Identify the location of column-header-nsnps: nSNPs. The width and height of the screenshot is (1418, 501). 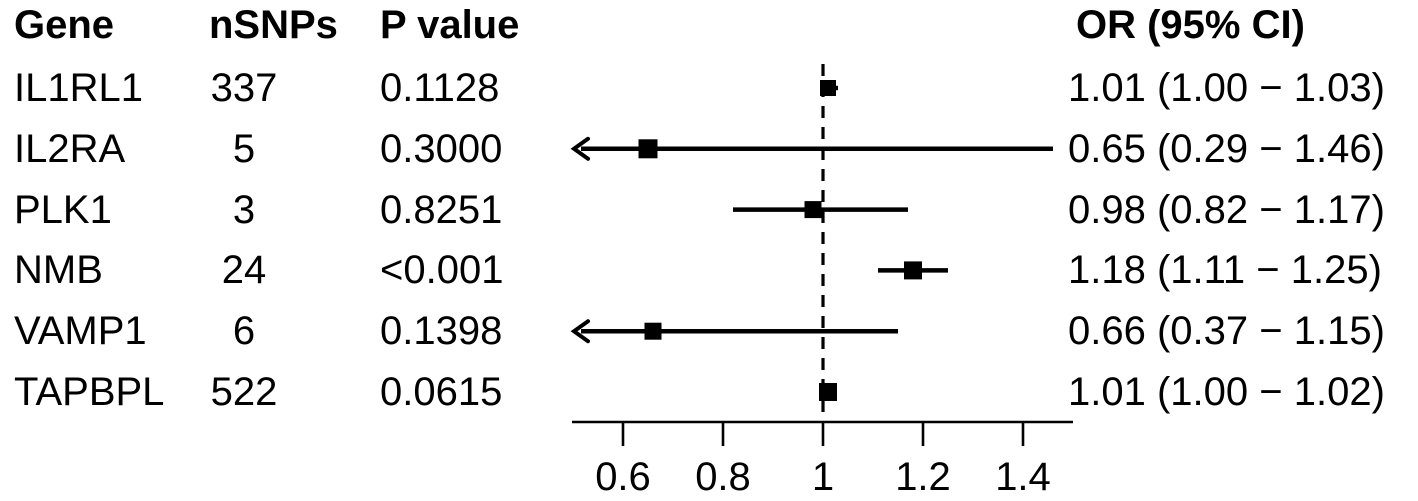
(273, 25).